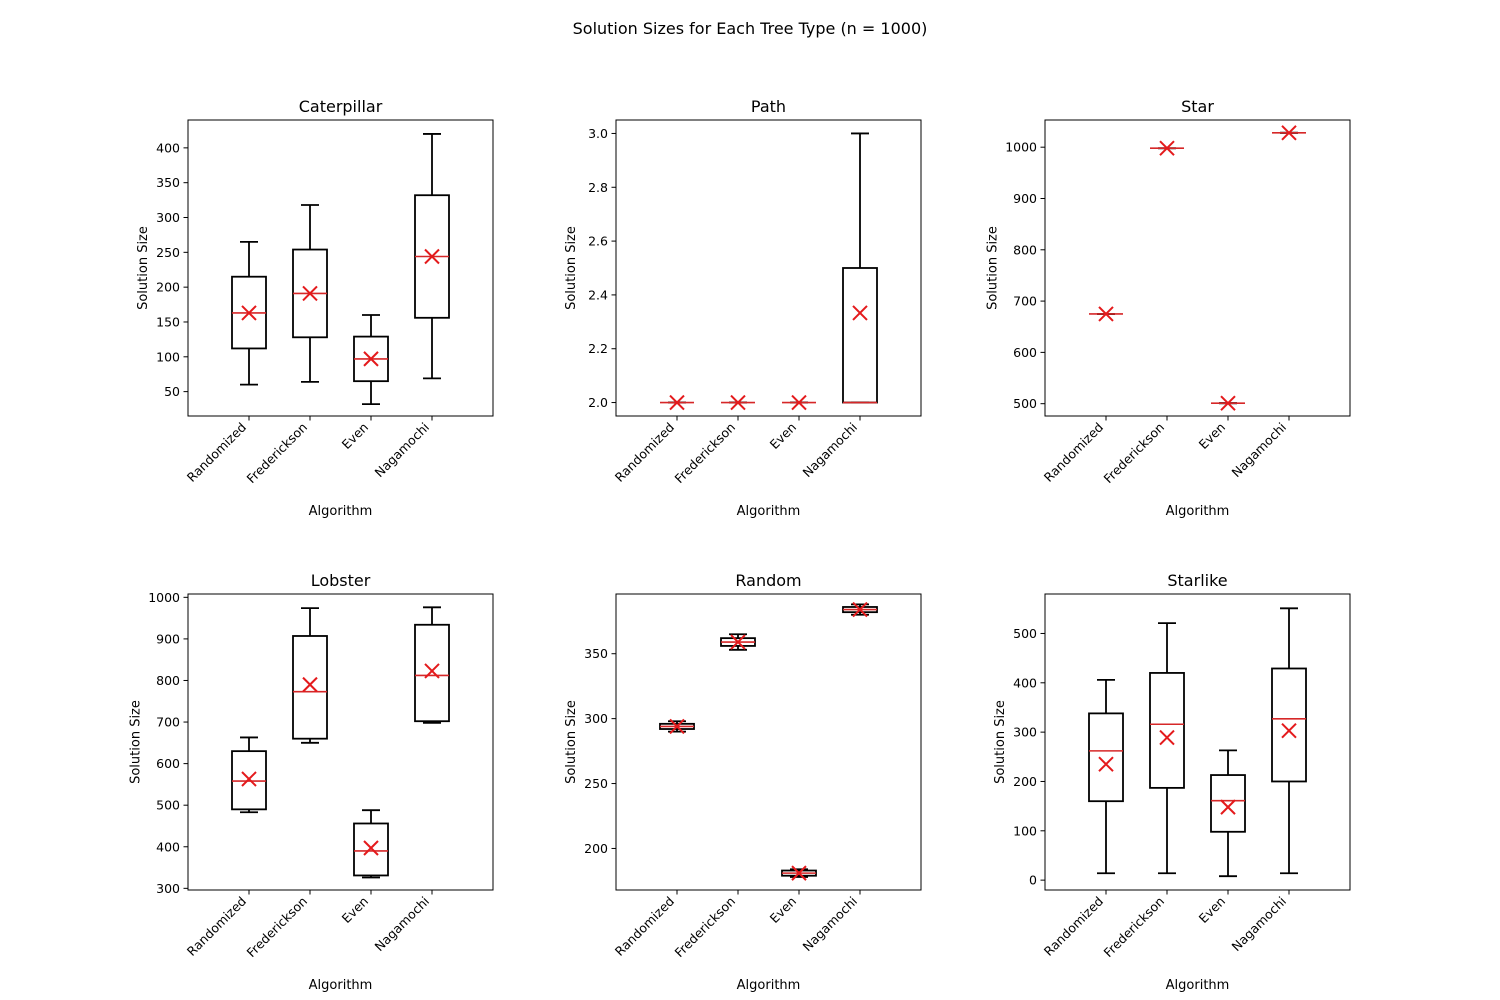  What do you see at coordinates (598, 241) in the screenshot?
I see `y-tick-label: 2.6` at bounding box center [598, 241].